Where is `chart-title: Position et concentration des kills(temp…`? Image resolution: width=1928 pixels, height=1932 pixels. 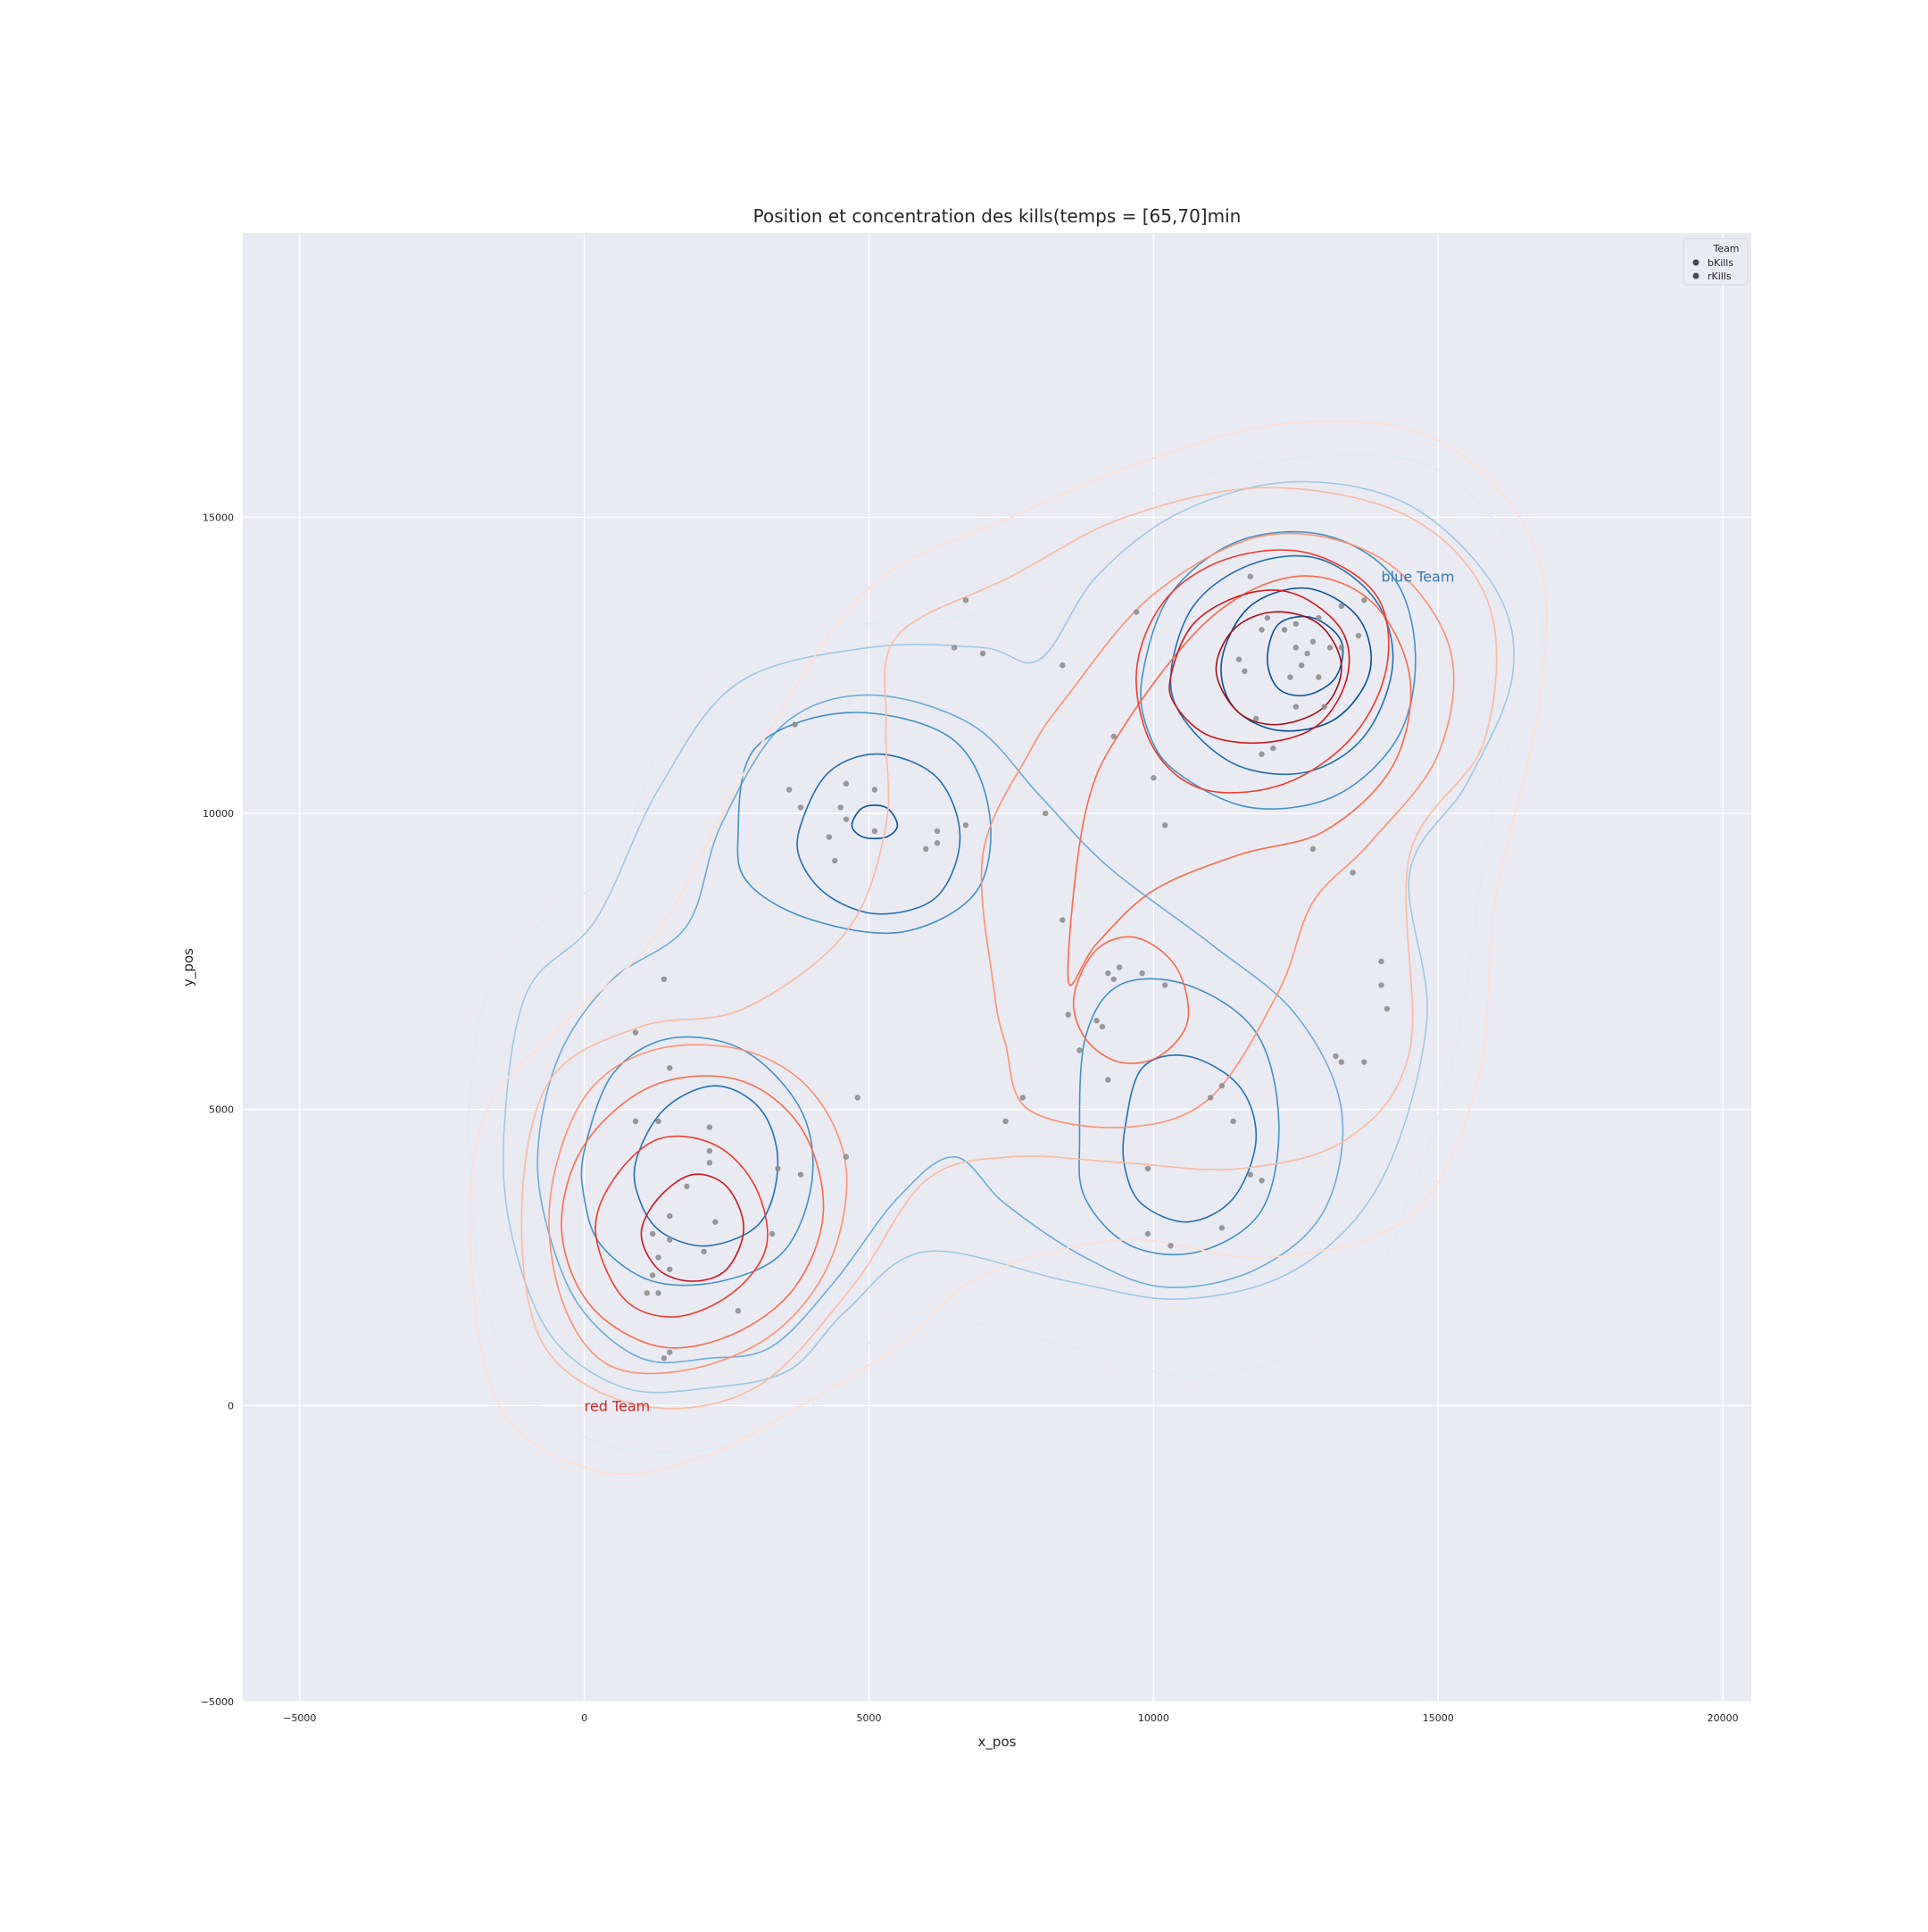
chart-title: Position et concentration des kills(temp… is located at coordinates (997, 216).